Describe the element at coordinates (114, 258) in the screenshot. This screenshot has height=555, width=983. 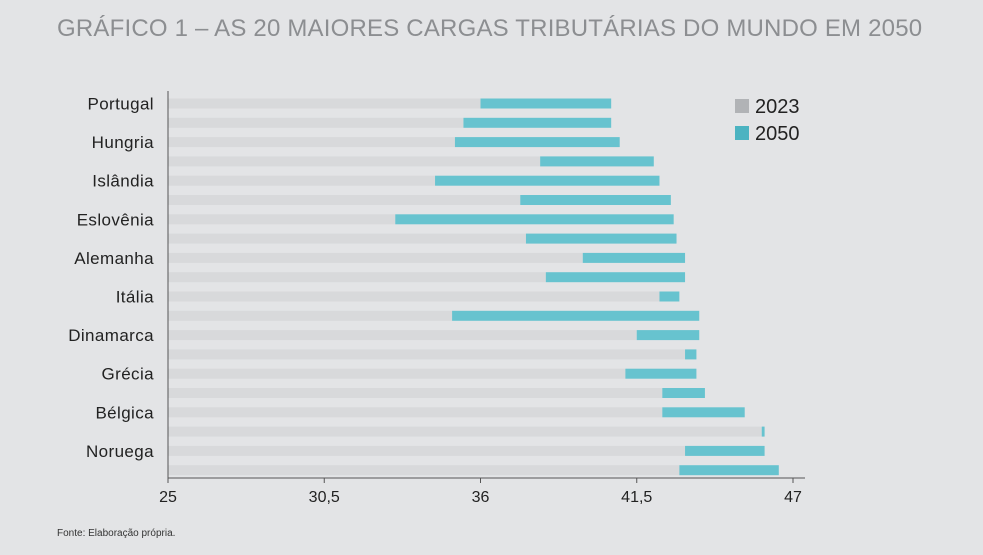
I see `category-label: Alemanha` at that location.